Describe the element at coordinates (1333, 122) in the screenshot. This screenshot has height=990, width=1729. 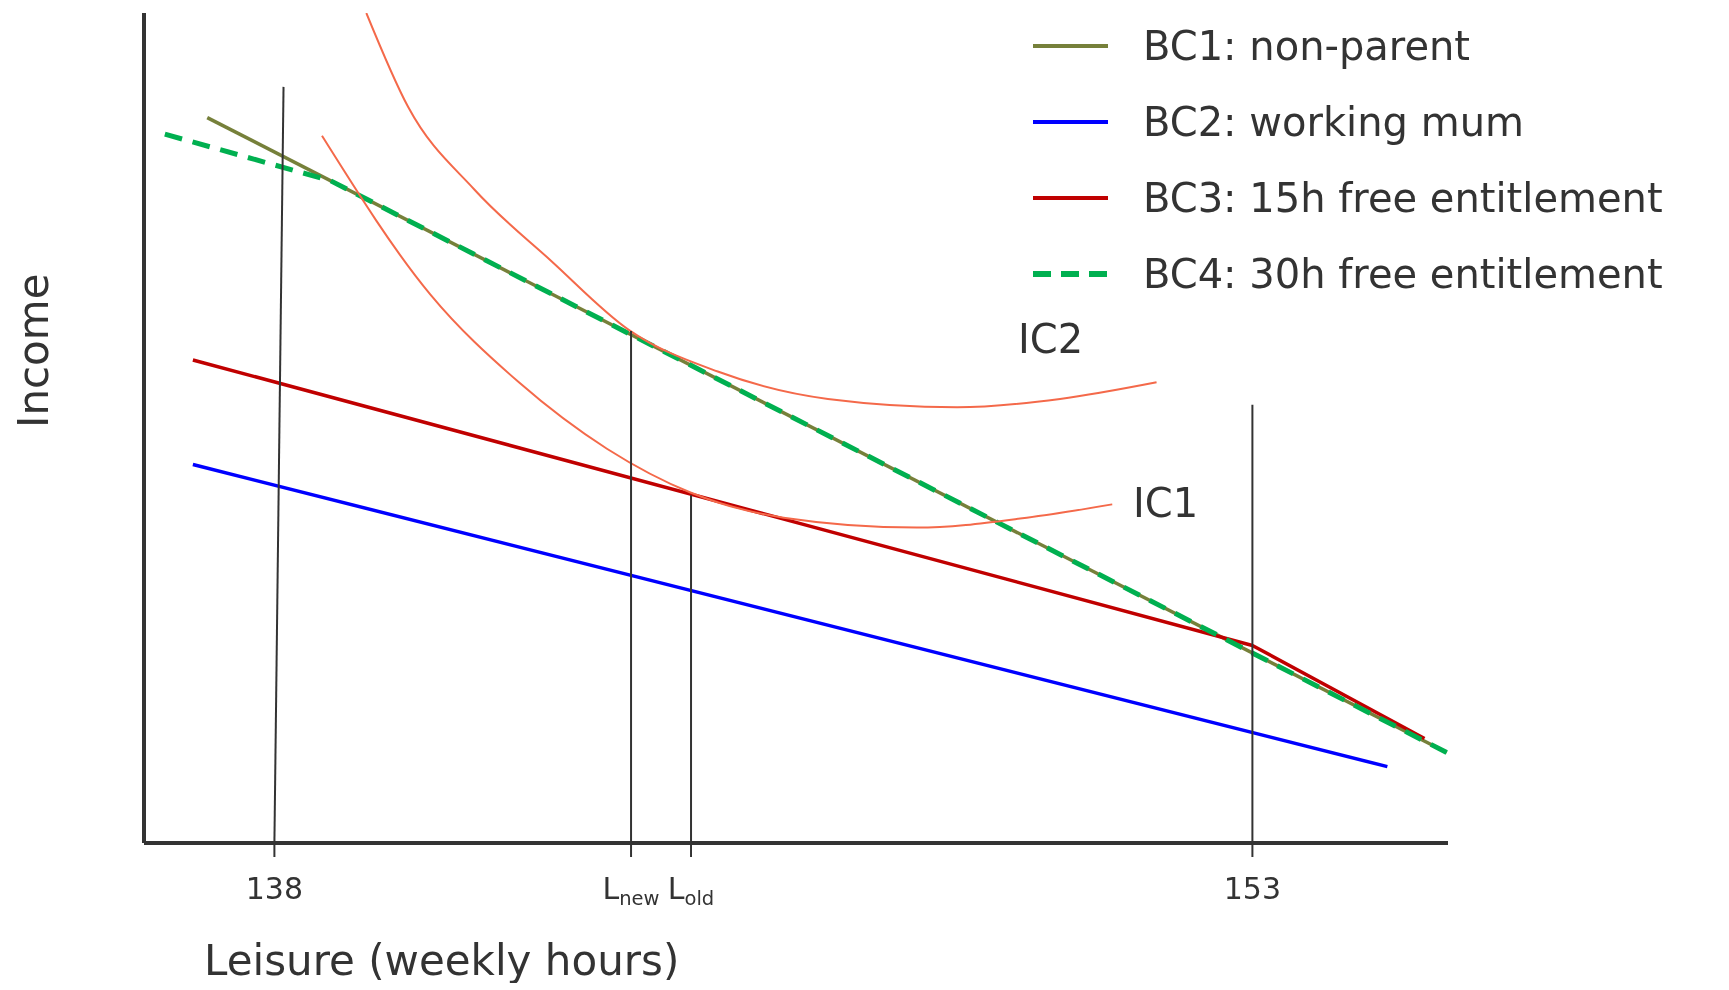
I see `legend-label: BC2: working mum` at that location.